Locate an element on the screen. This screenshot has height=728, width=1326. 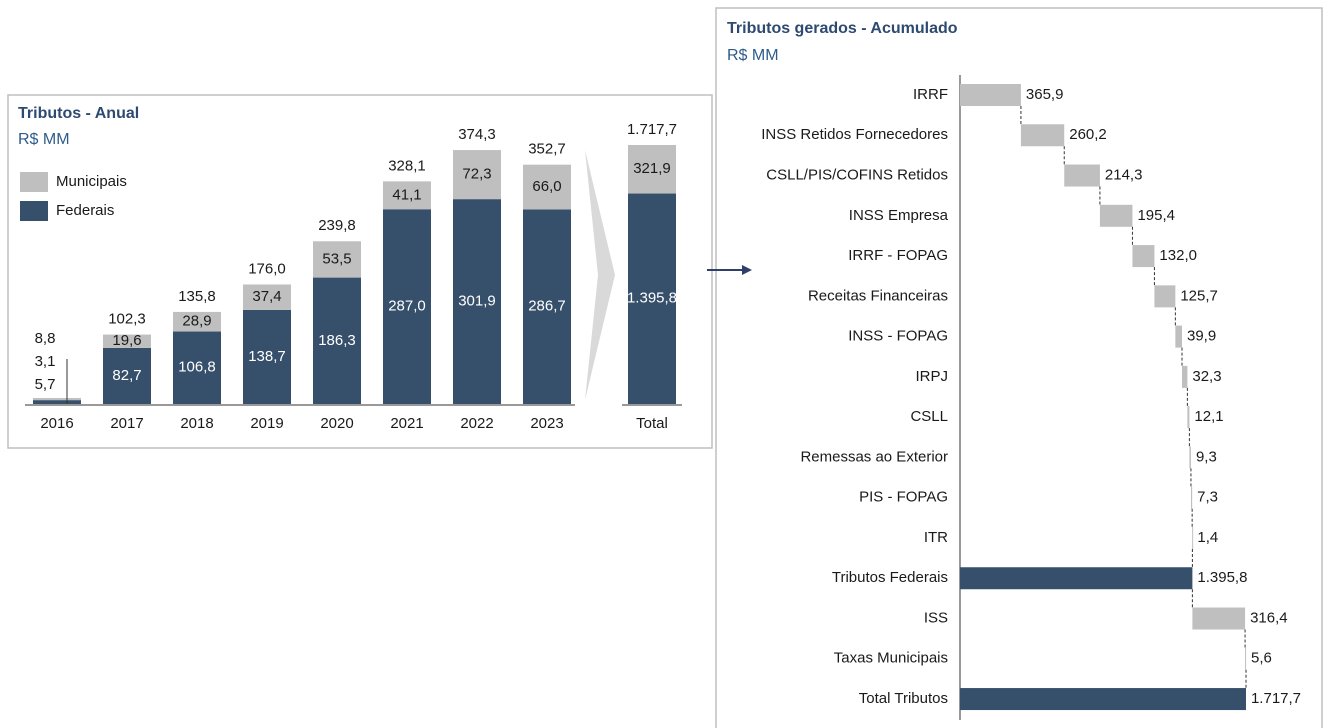
total-label: 135,8 is located at coordinates (197, 296).